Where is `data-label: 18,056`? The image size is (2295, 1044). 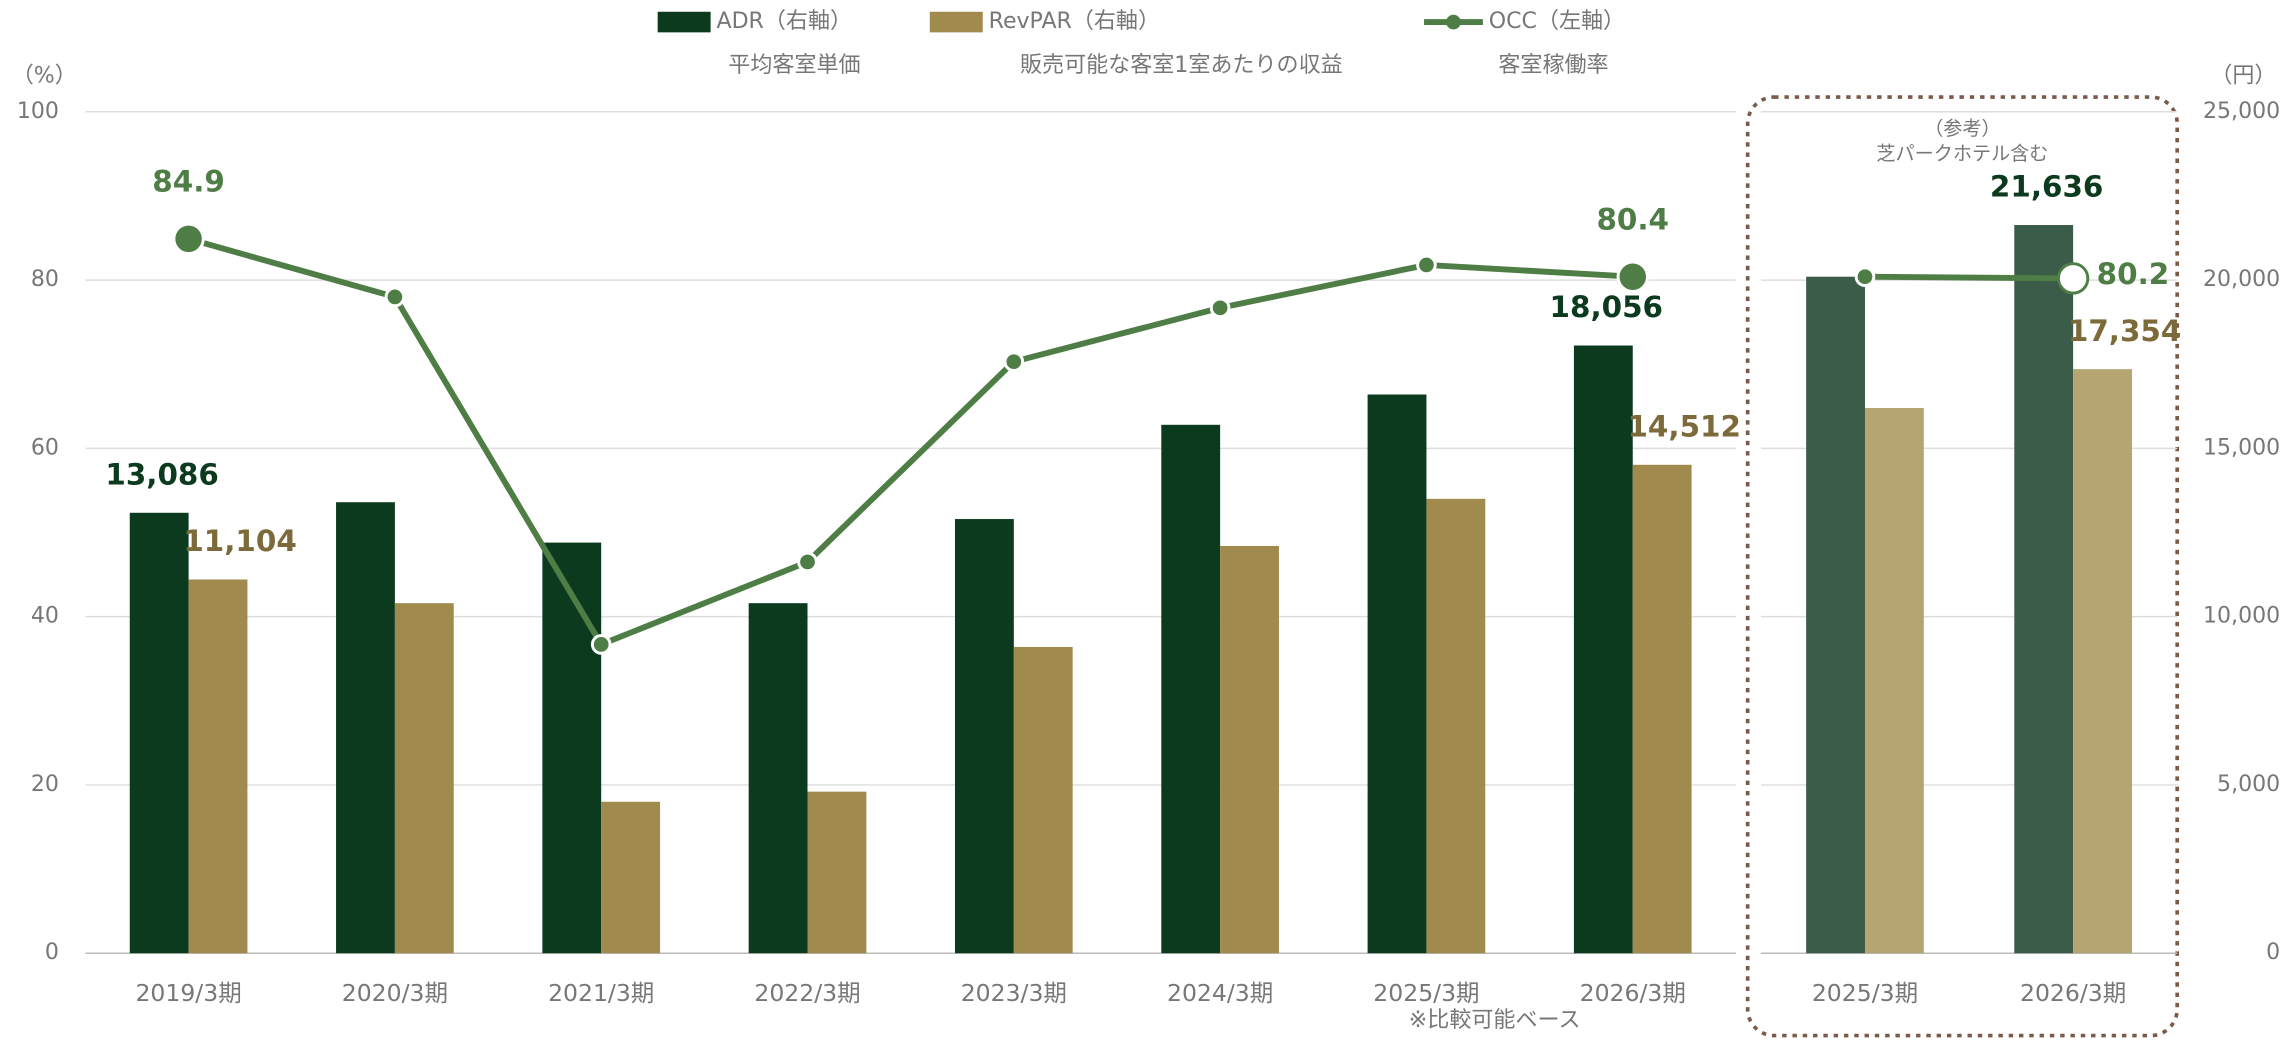
data-label: 18,056 is located at coordinates (1606, 307).